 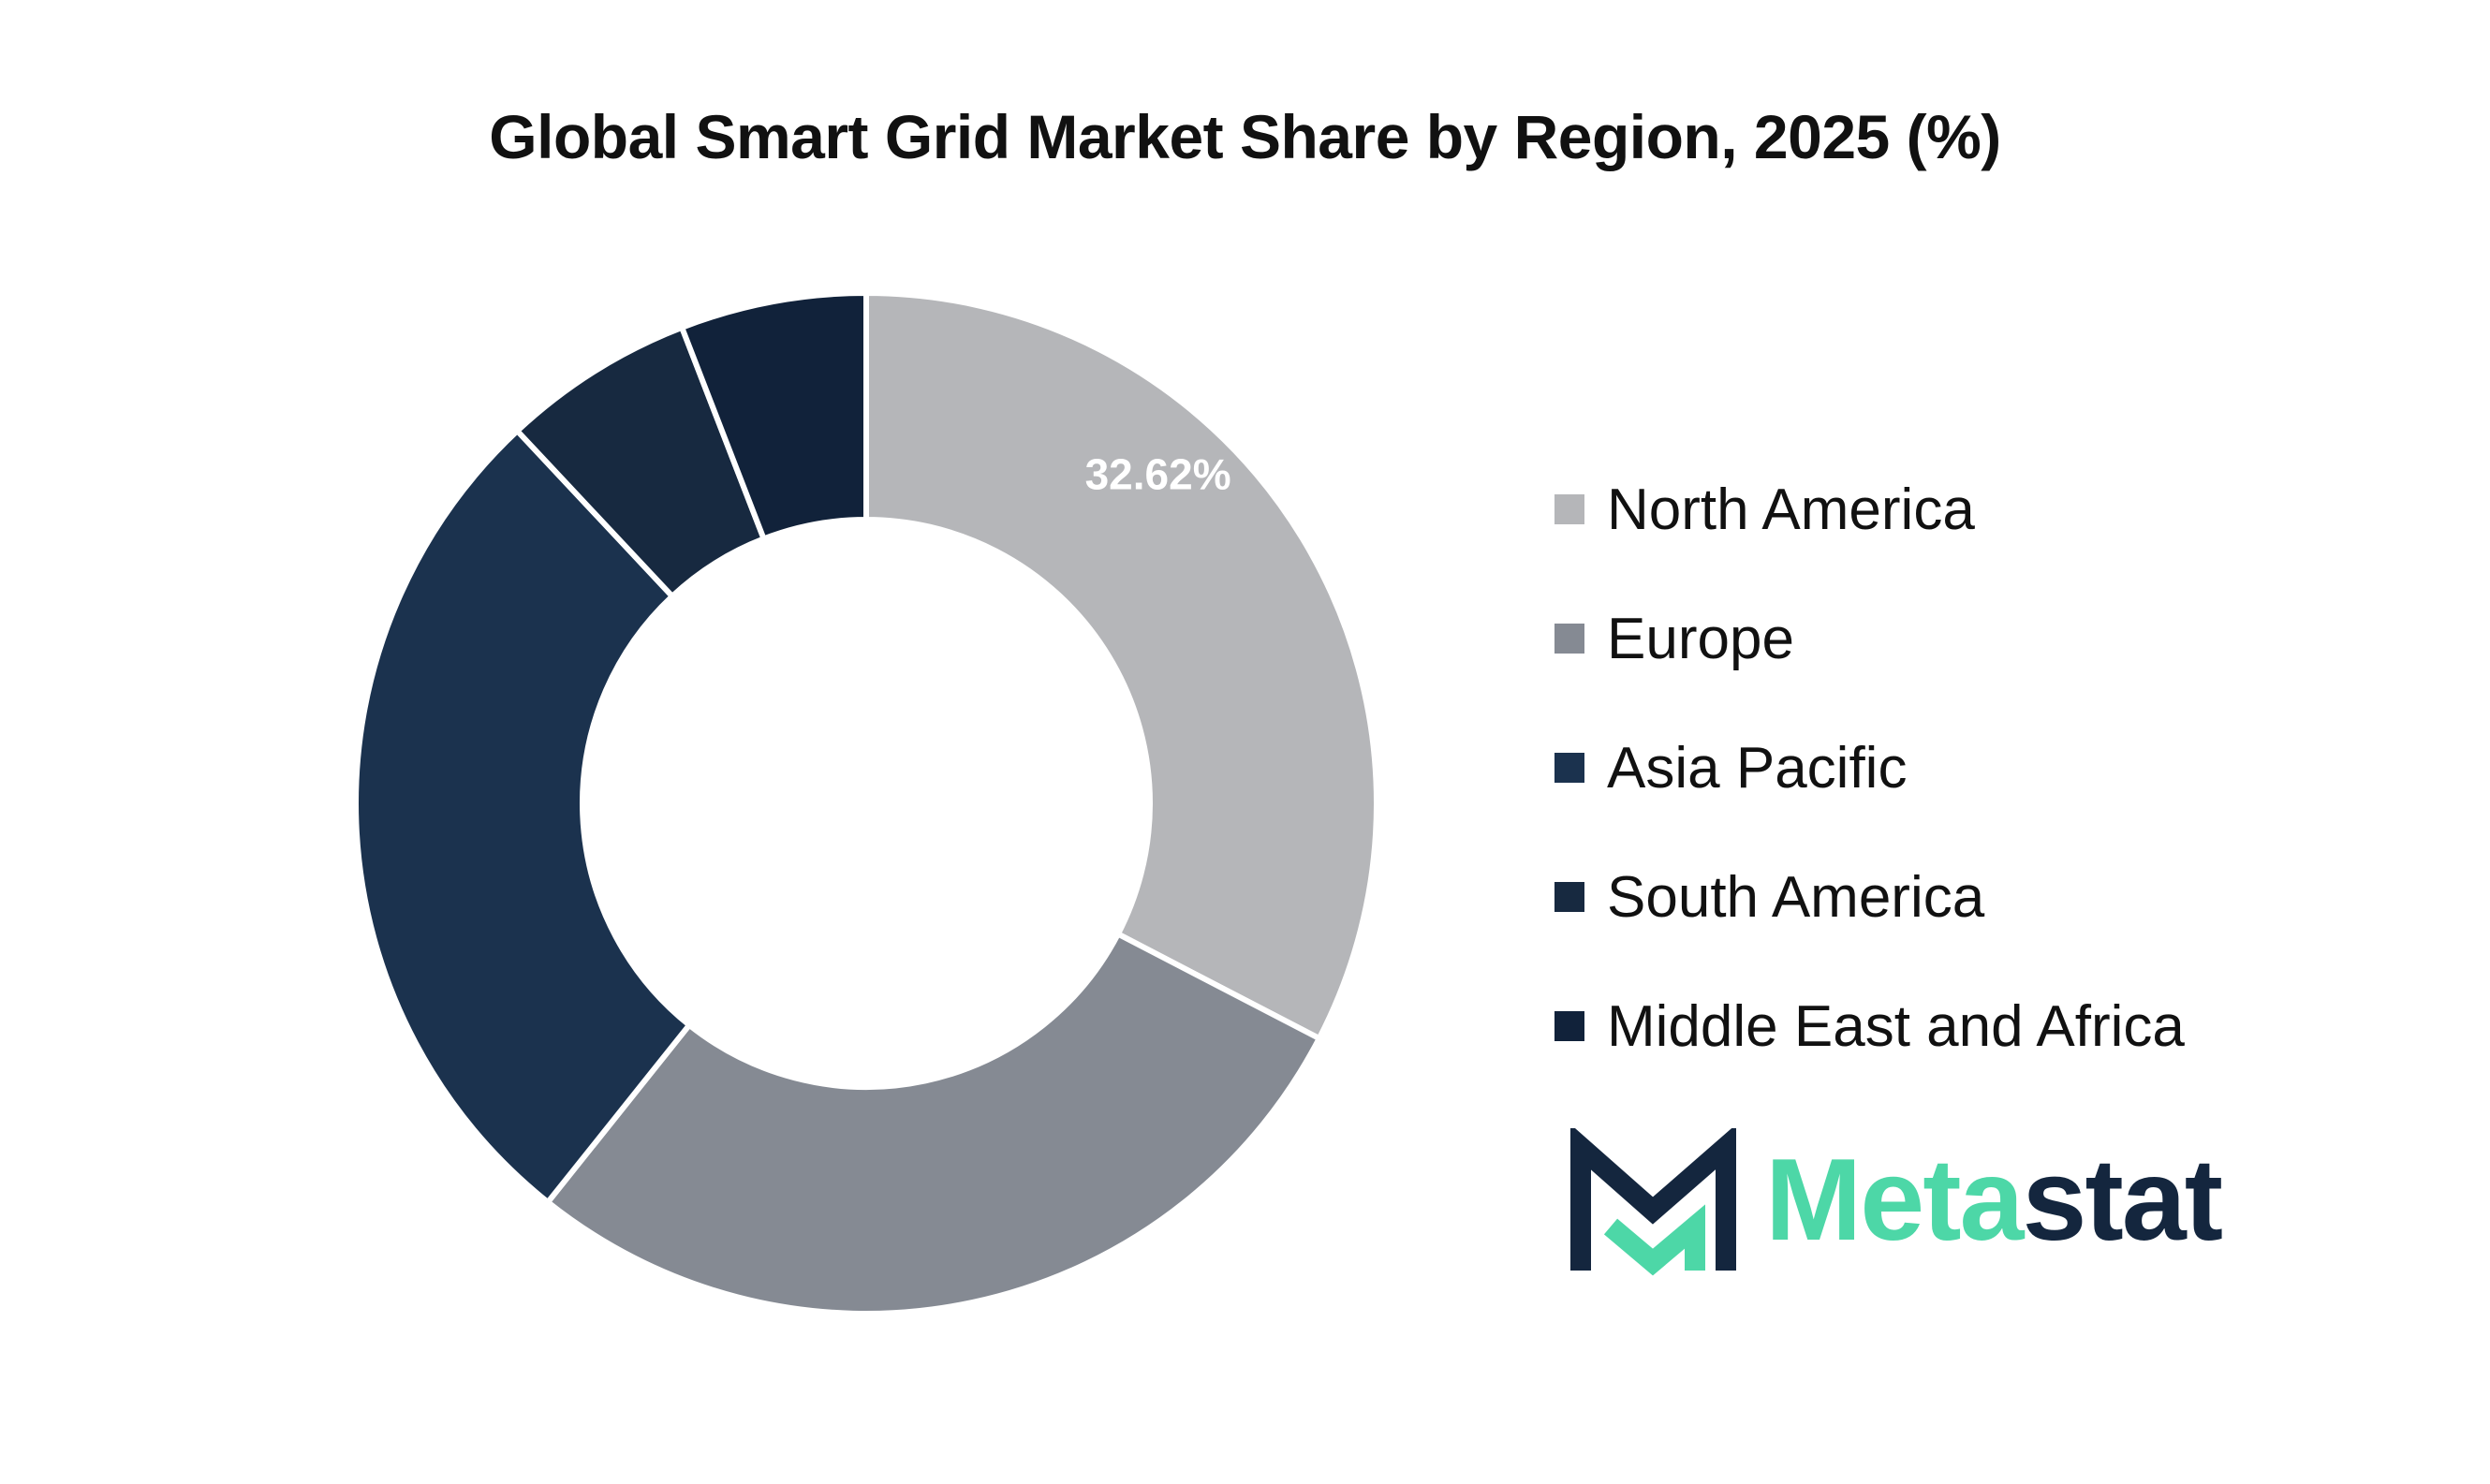 I want to click on donut-slice-north-america, so click(x=1121, y=666).